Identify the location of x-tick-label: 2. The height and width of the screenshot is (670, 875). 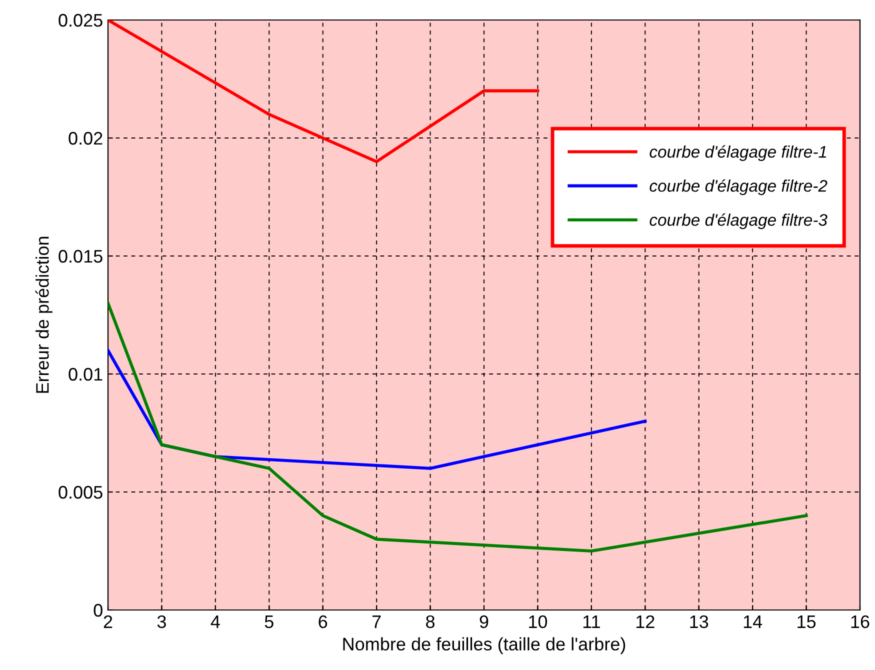
(108, 621).